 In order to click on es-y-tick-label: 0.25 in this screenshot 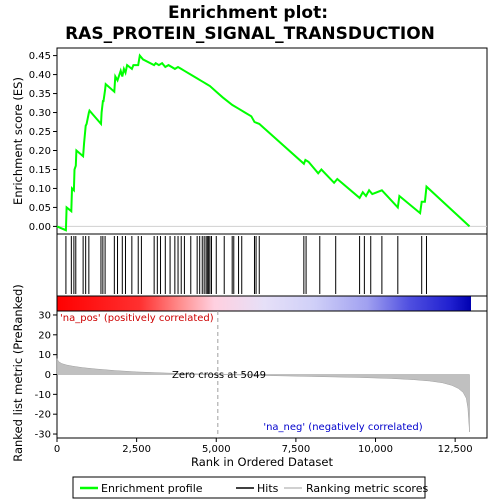, I will do `click(40, 132)`.